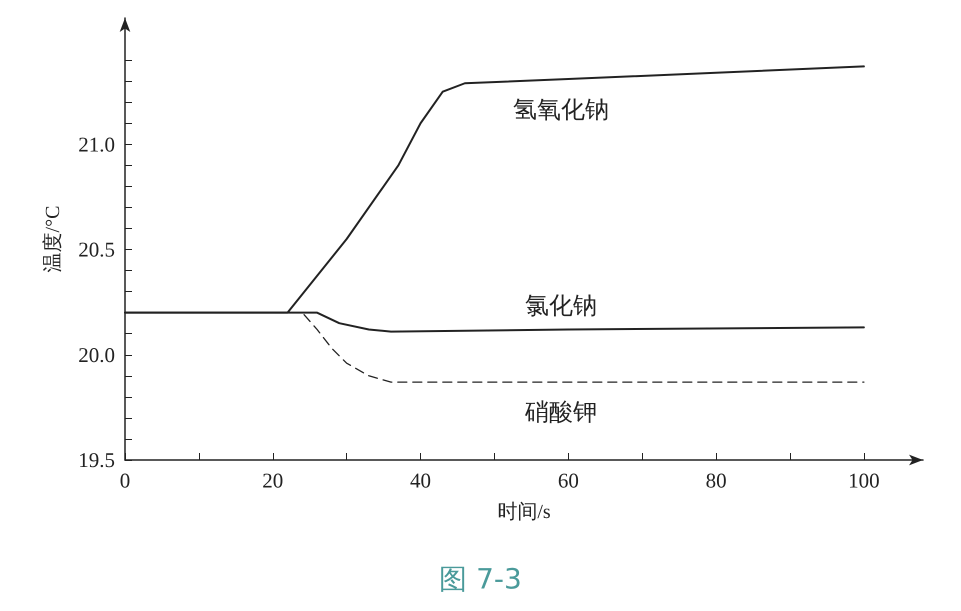 This screenshot has height=611, width=961. I want to click on series-label: 氯化钠, so click(560, 306).